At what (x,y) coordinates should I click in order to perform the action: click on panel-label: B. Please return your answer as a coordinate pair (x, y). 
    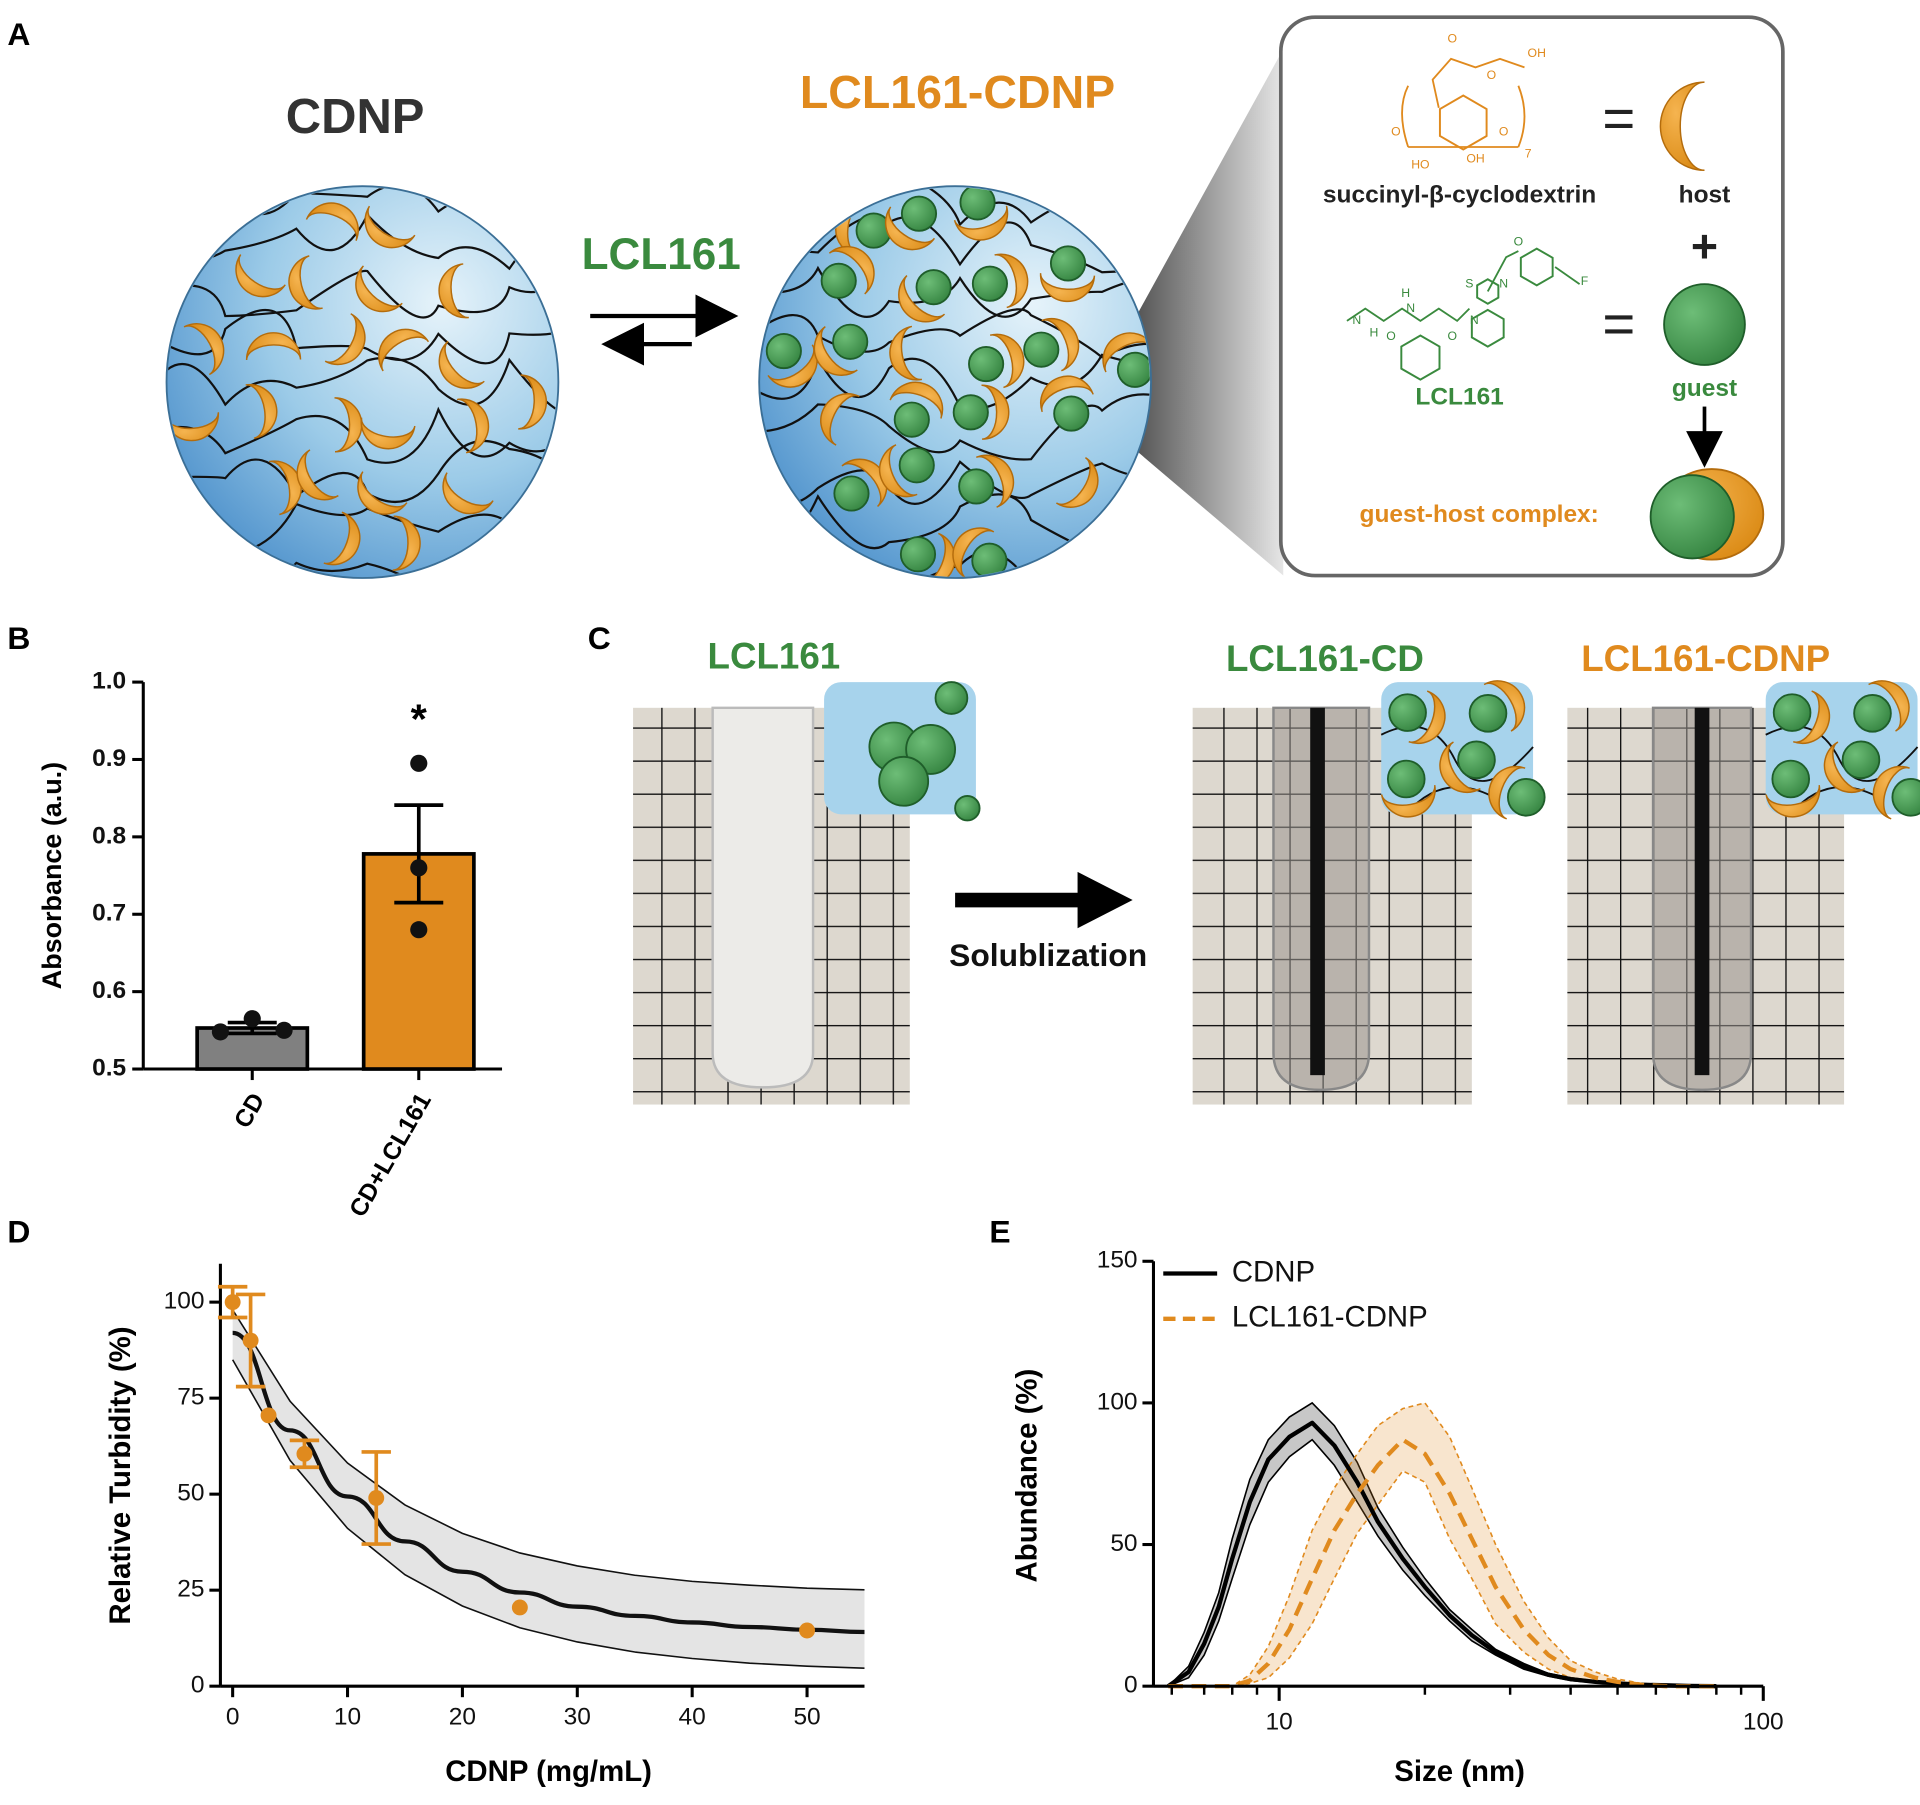
    Looking at the image, I should click on (18, 638).